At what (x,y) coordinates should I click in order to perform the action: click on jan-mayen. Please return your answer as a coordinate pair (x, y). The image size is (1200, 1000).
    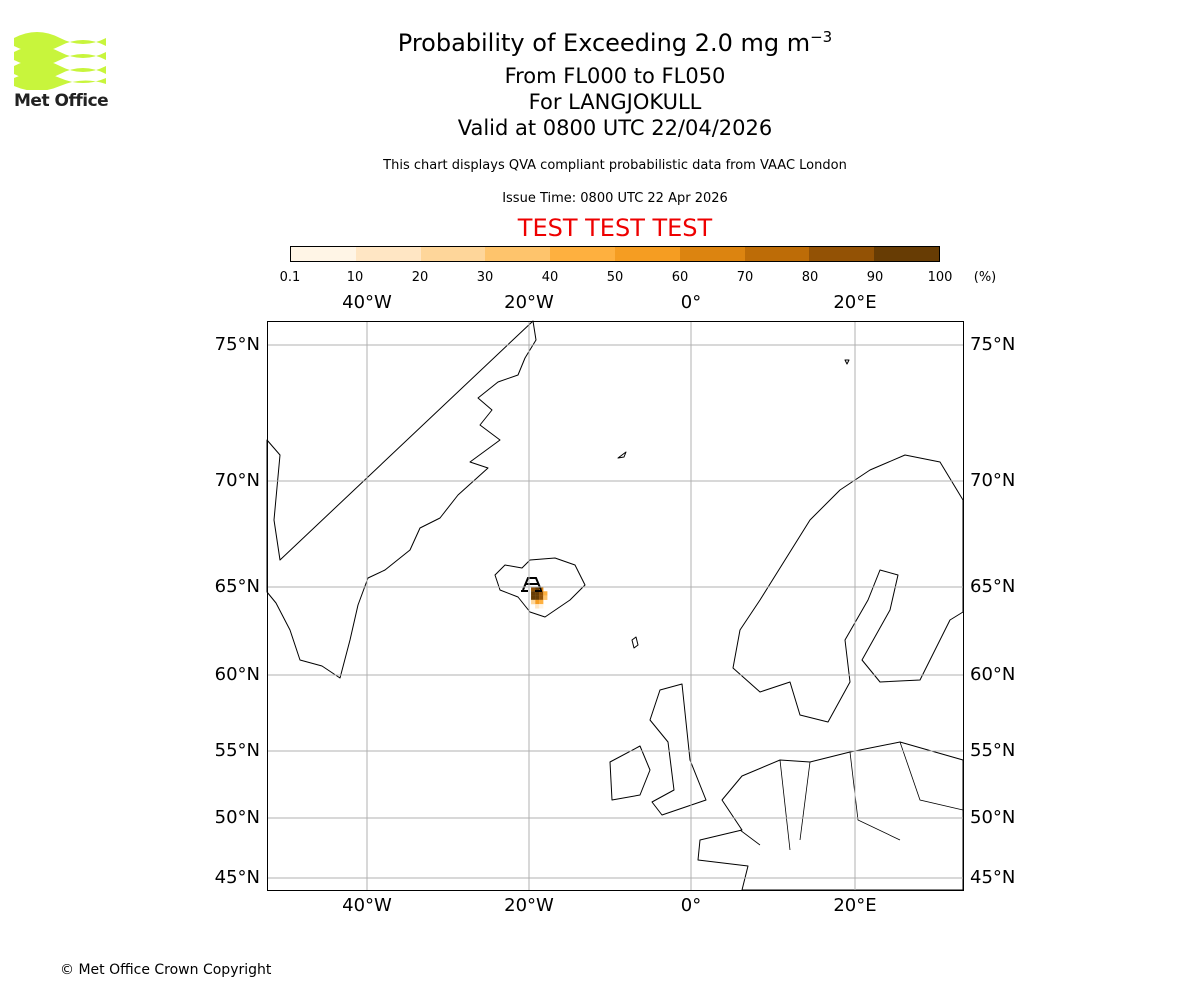
    Looking at the image, I should click on (622, 455).